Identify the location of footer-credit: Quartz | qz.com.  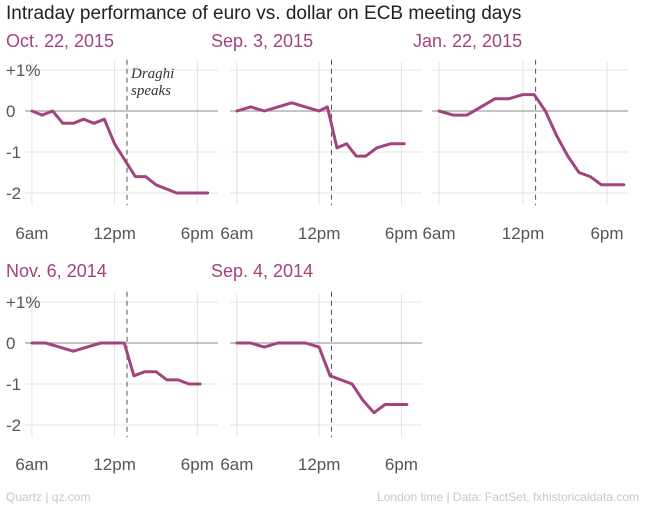
(48, 497).